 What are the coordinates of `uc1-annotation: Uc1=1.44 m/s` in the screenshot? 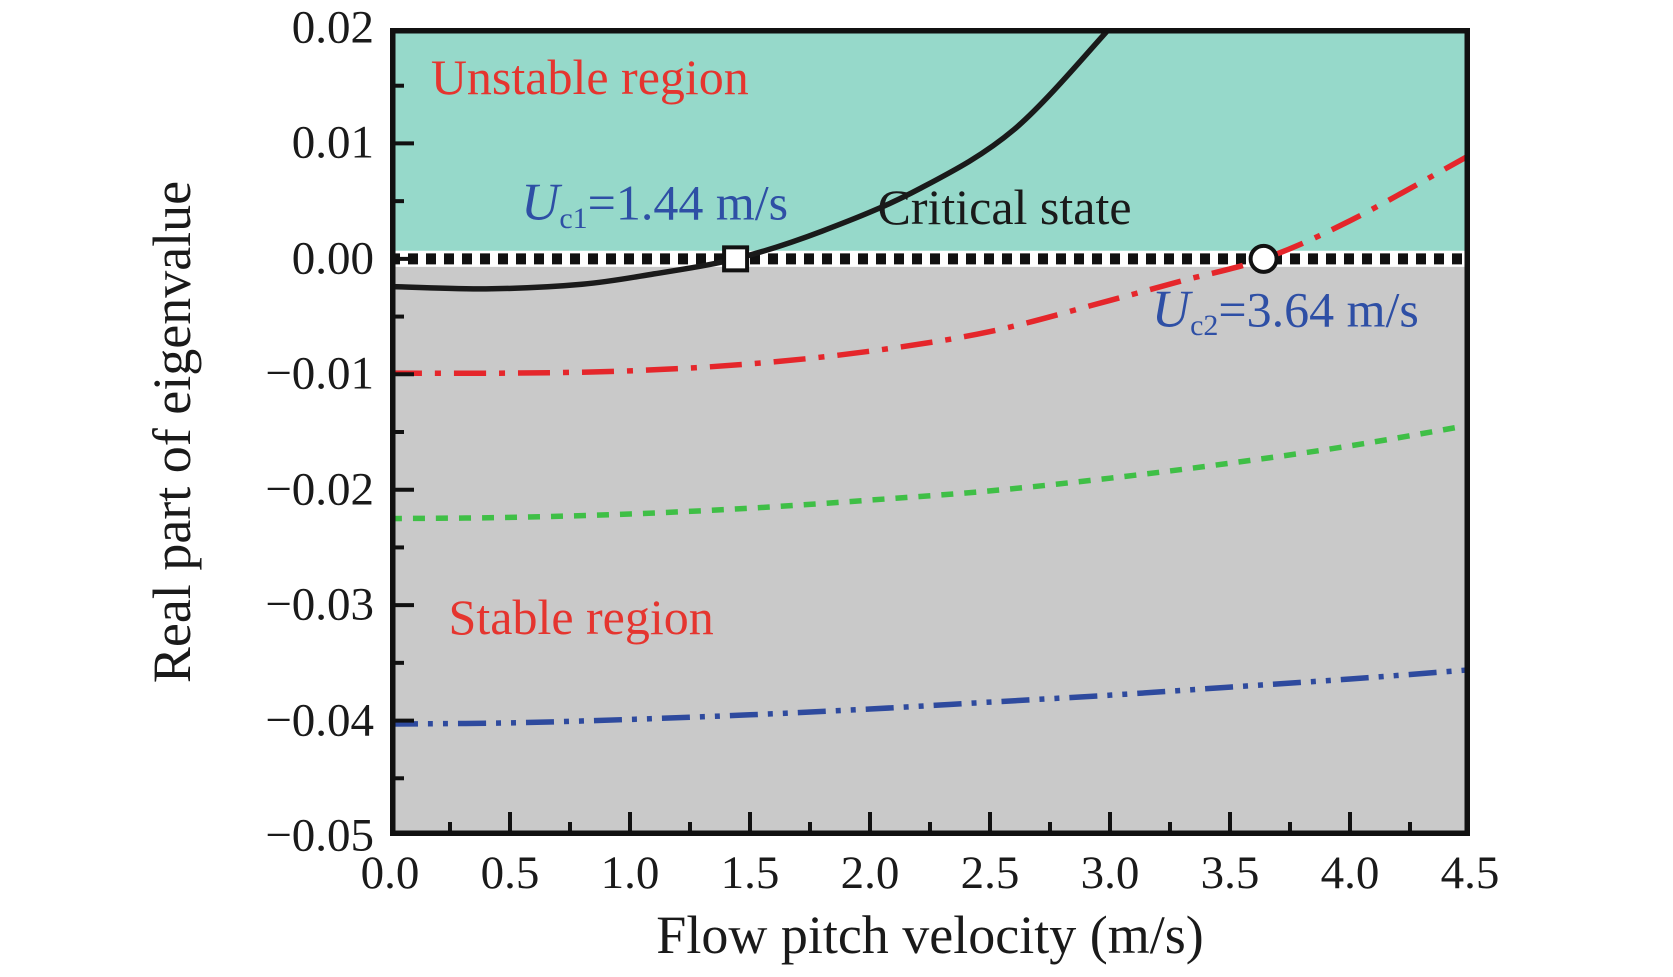 It's located at (655, 203).